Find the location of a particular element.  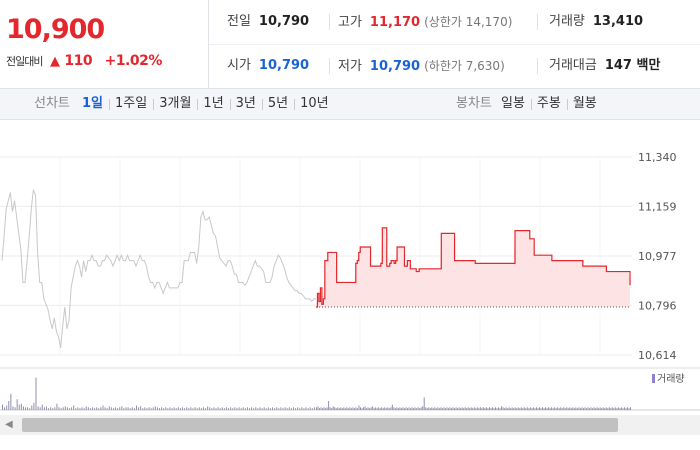

tab-candle-0: 일봉 is located at coordinates (513, 103).